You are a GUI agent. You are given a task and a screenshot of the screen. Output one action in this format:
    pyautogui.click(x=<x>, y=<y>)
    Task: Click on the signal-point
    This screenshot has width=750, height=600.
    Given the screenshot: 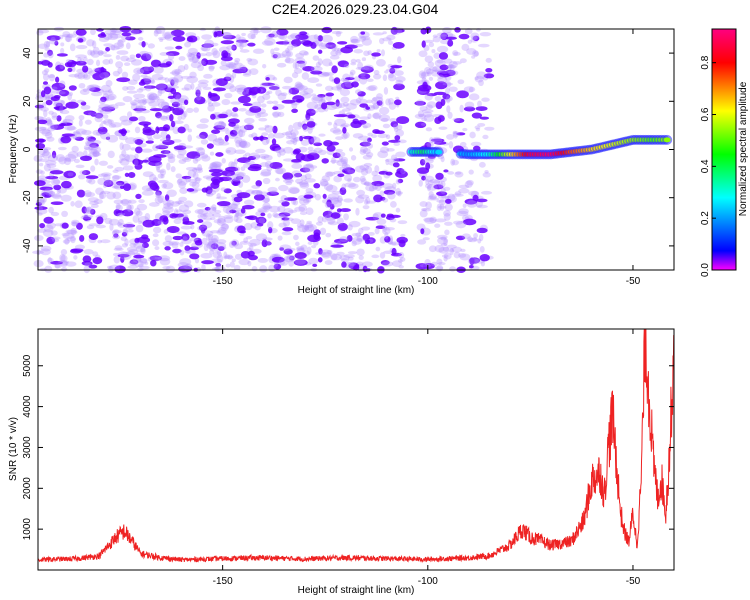 What is the action you would take?
    pyautogui.click(x=667, y=140)
    